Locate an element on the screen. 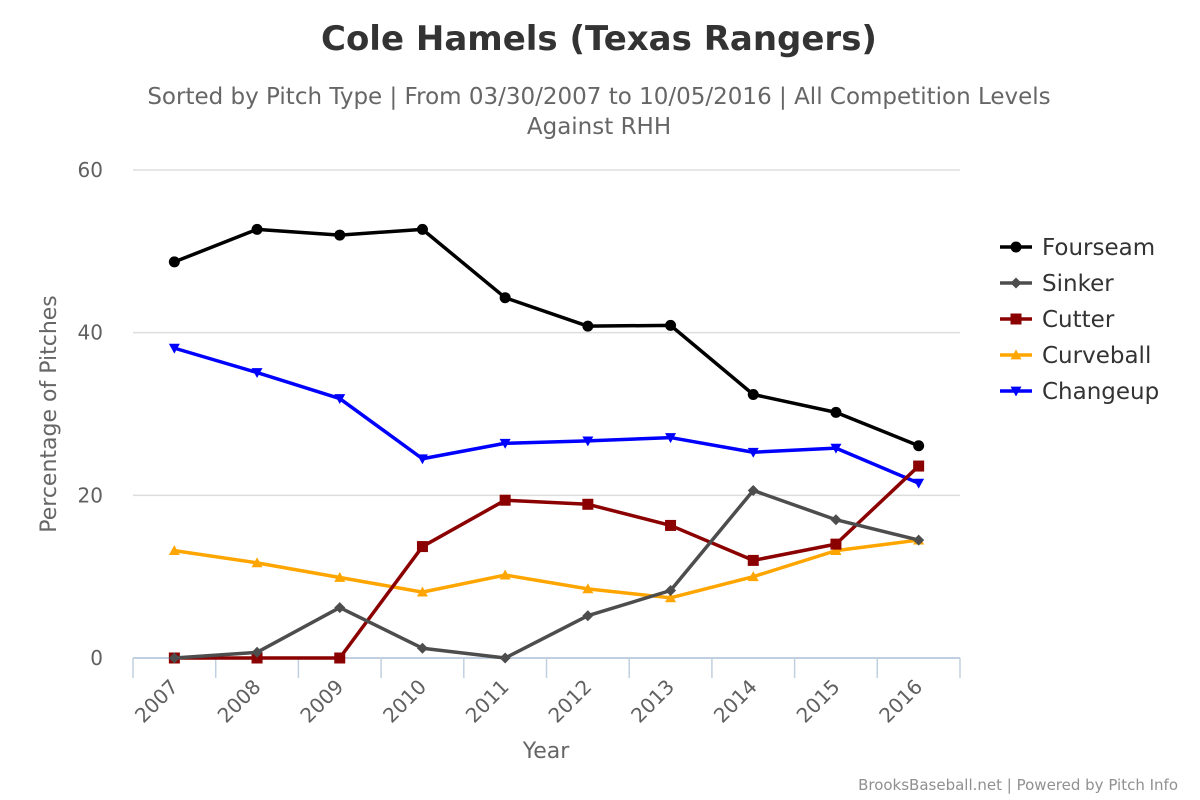 The height and width of the screenshot is (800, 1200). legend: Fourseam Sinker Cutter Curveball Changeup is located at coordinates (1079, 320).